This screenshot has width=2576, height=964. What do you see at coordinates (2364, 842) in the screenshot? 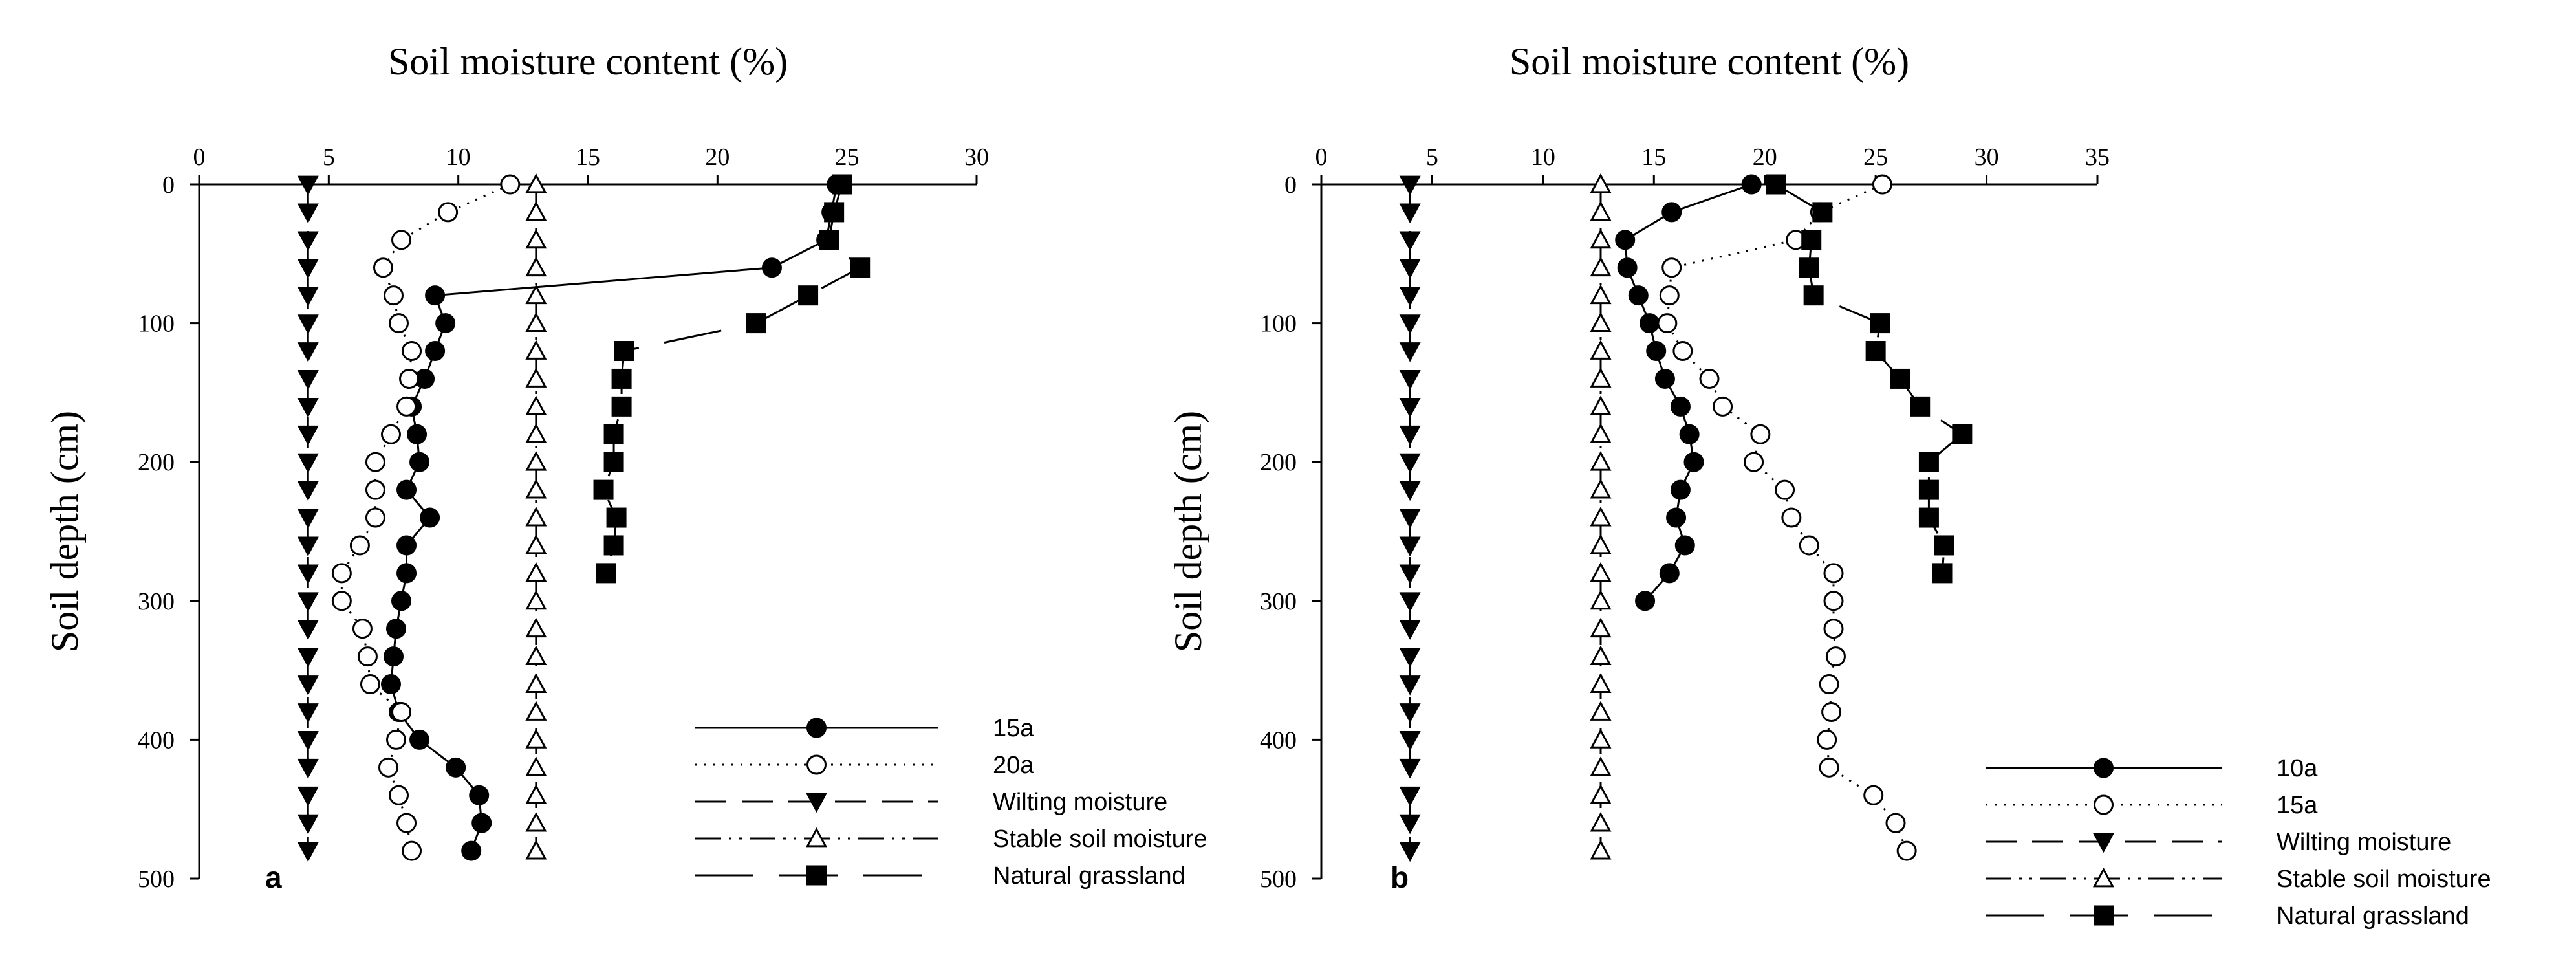
I see `panel-b-legend-wilting-moisture-label: Wilting moisture` at bounding box center [2364, 842].